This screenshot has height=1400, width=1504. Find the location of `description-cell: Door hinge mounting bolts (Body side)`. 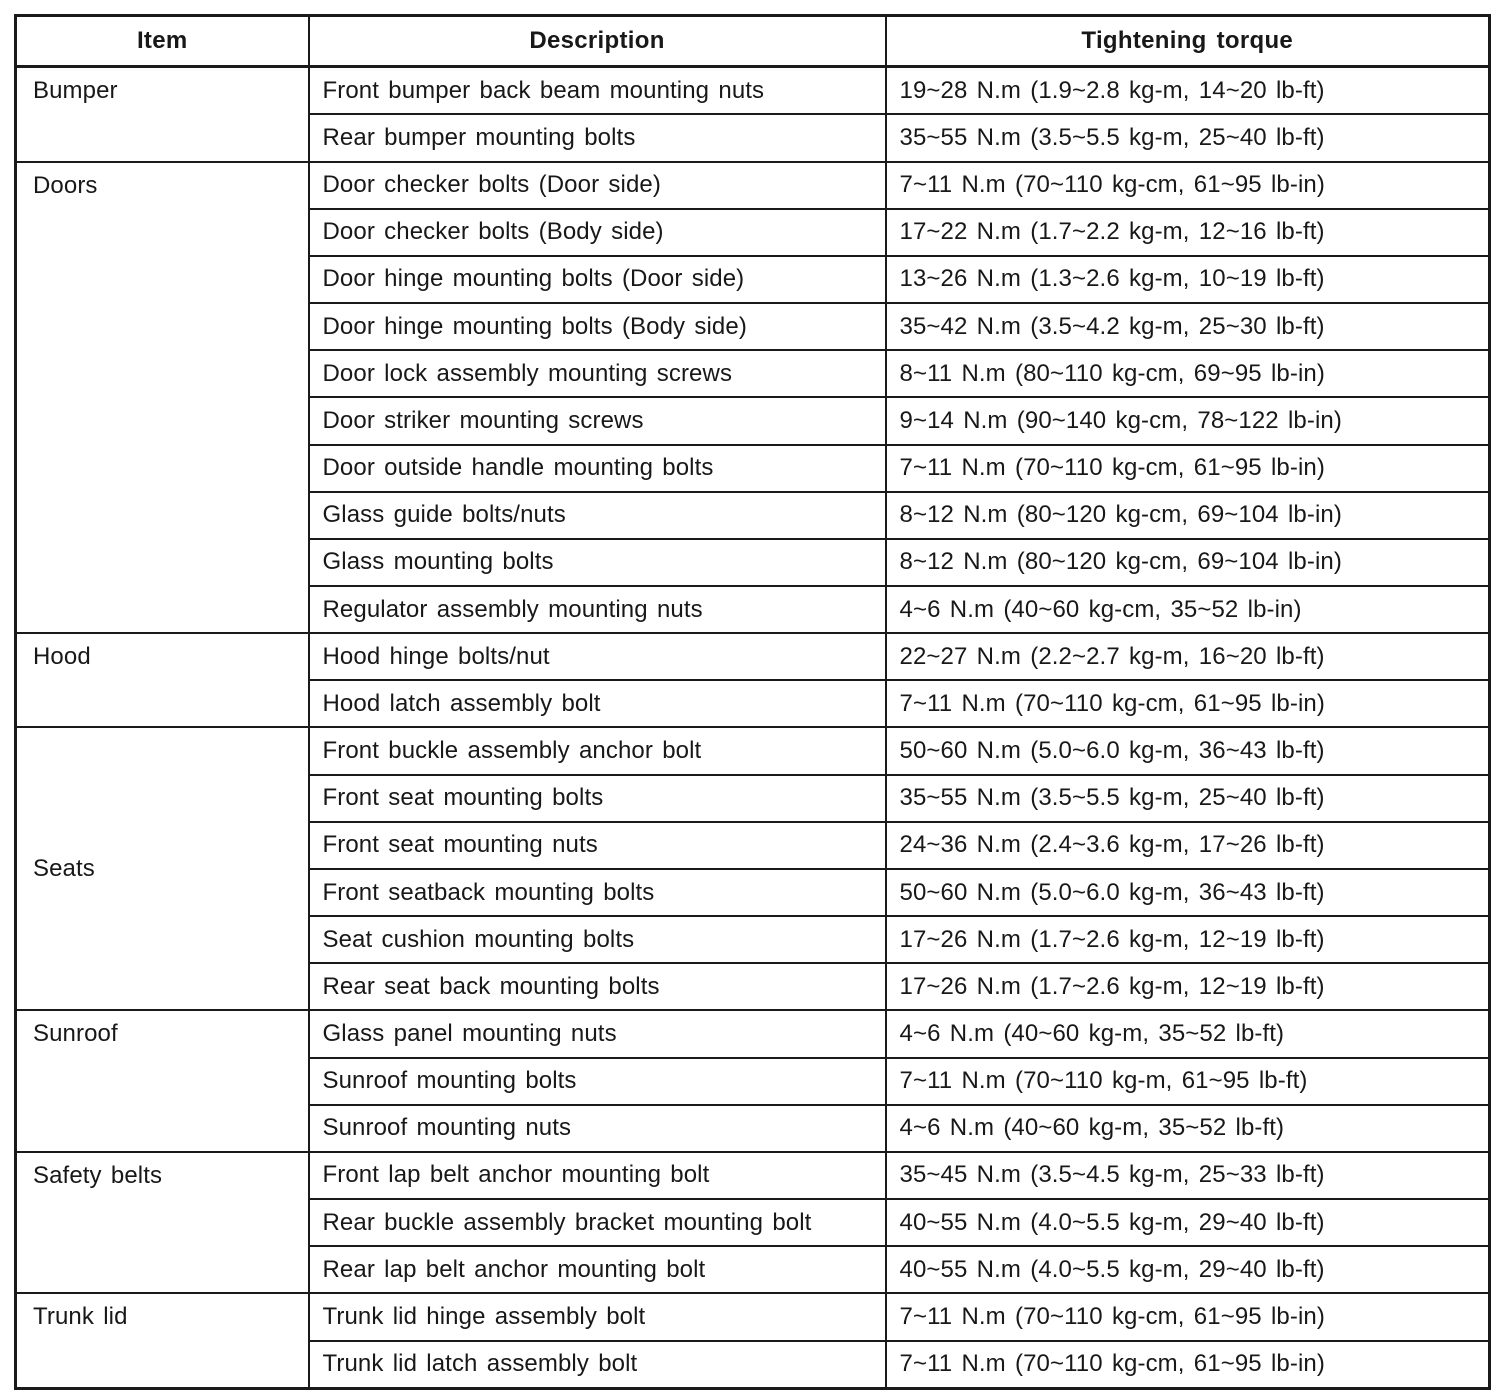

description-cell: Door hinge mounting bolts (Body side) is located at coordinates (597, 327).